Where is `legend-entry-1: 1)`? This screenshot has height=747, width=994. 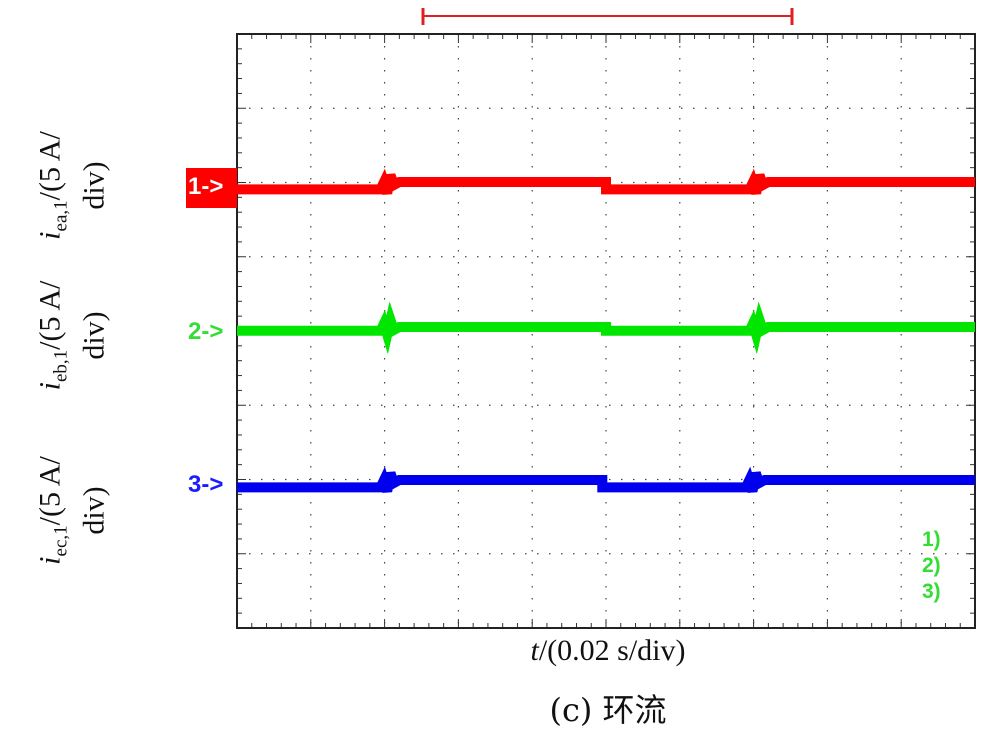 legend-entry-1: 1) is located at coordinates (931, 539).